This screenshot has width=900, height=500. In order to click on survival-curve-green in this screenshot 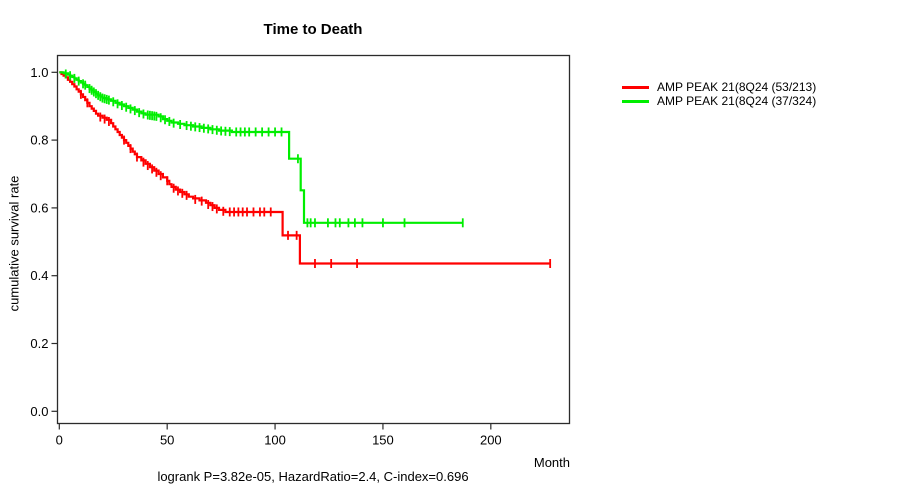, I will do `click(261, 147)`.